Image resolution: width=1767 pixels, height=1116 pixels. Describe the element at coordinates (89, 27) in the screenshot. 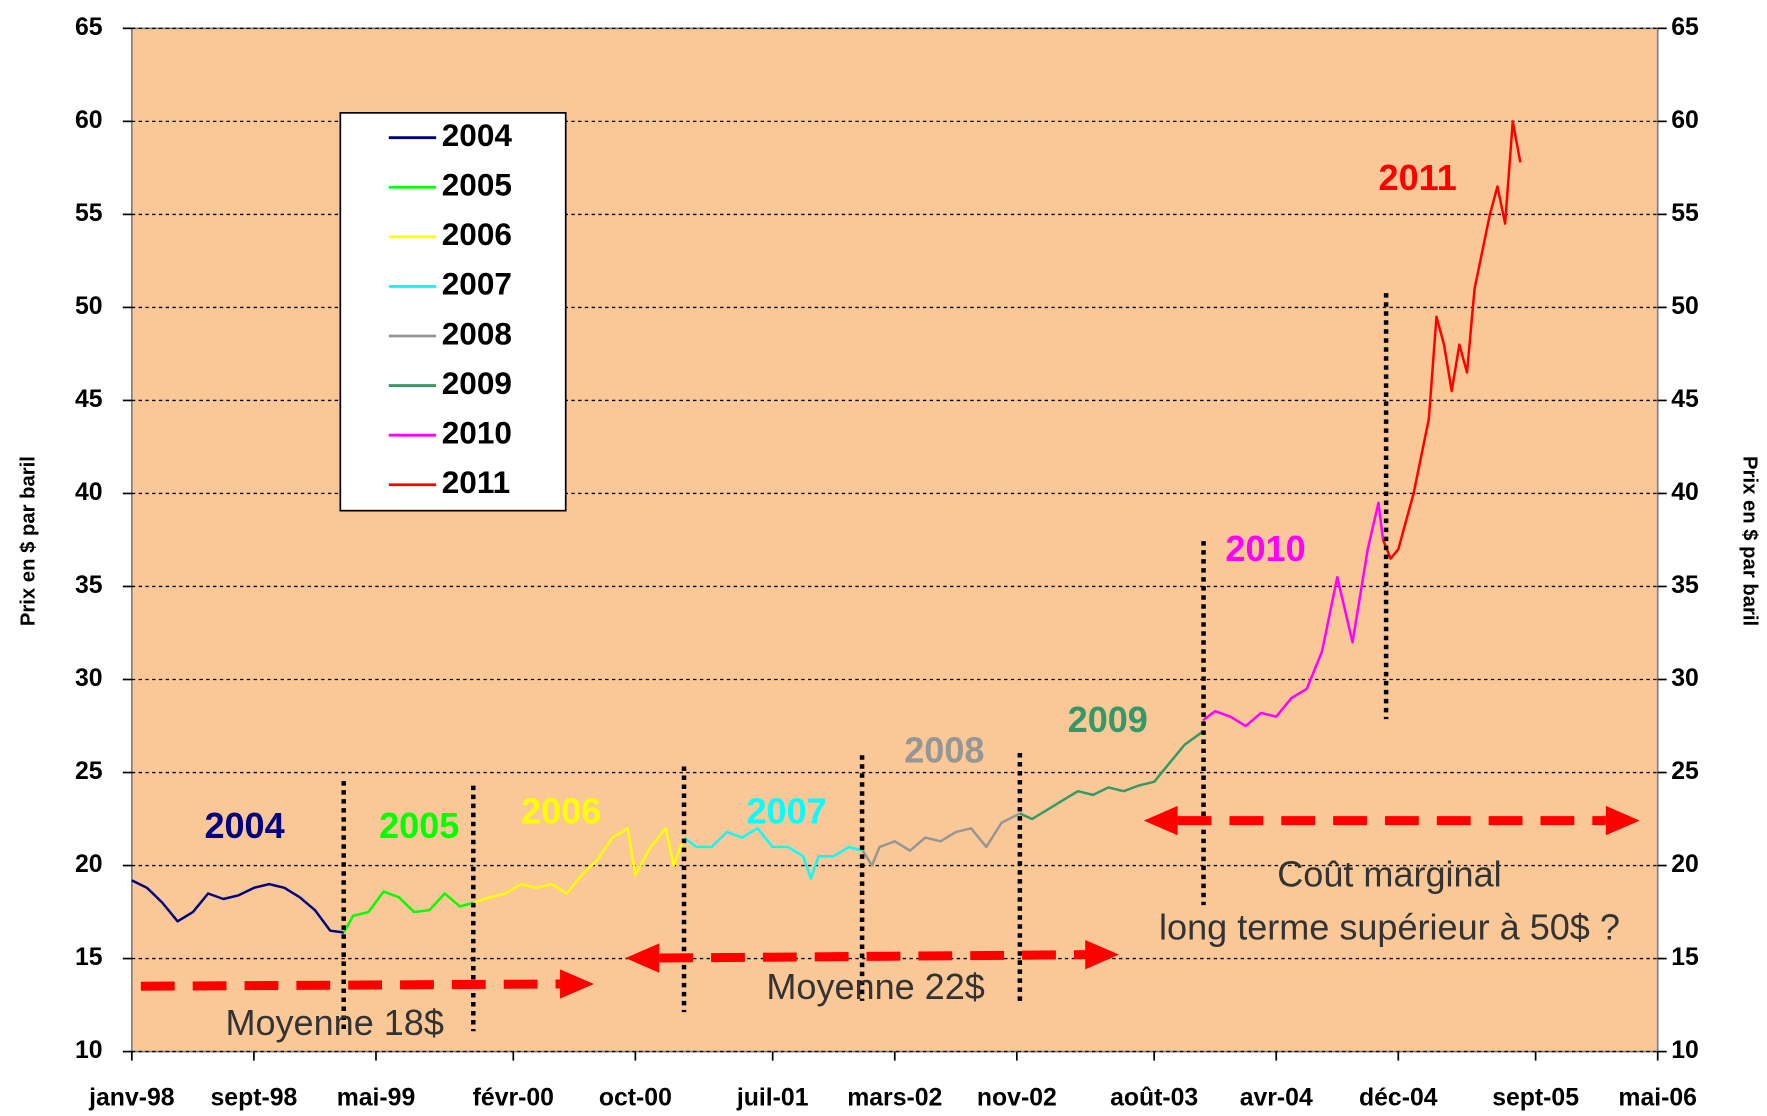

I see `y-tick-label: 65` at that location.